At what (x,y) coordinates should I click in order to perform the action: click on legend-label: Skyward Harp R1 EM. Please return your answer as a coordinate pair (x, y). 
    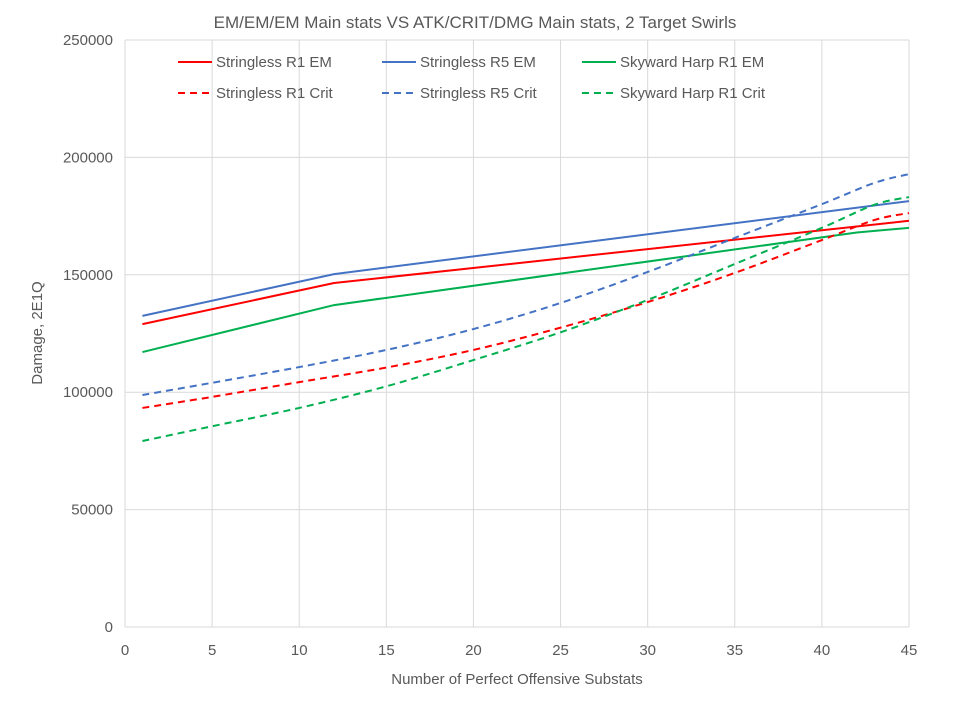
    Looking at the image, I should click on (692, 62).